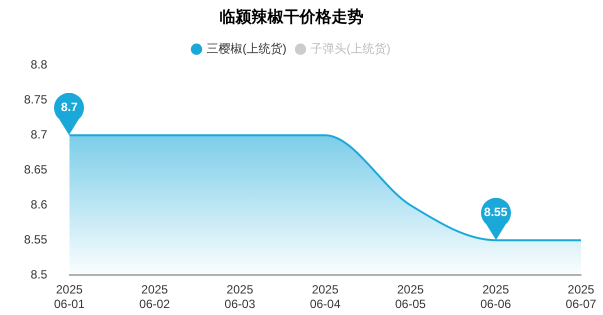 Image resolution: width=603 pixels, height=315 pixels. I want to click on x-tick-label: 2025 06-06, so click(496, 297).